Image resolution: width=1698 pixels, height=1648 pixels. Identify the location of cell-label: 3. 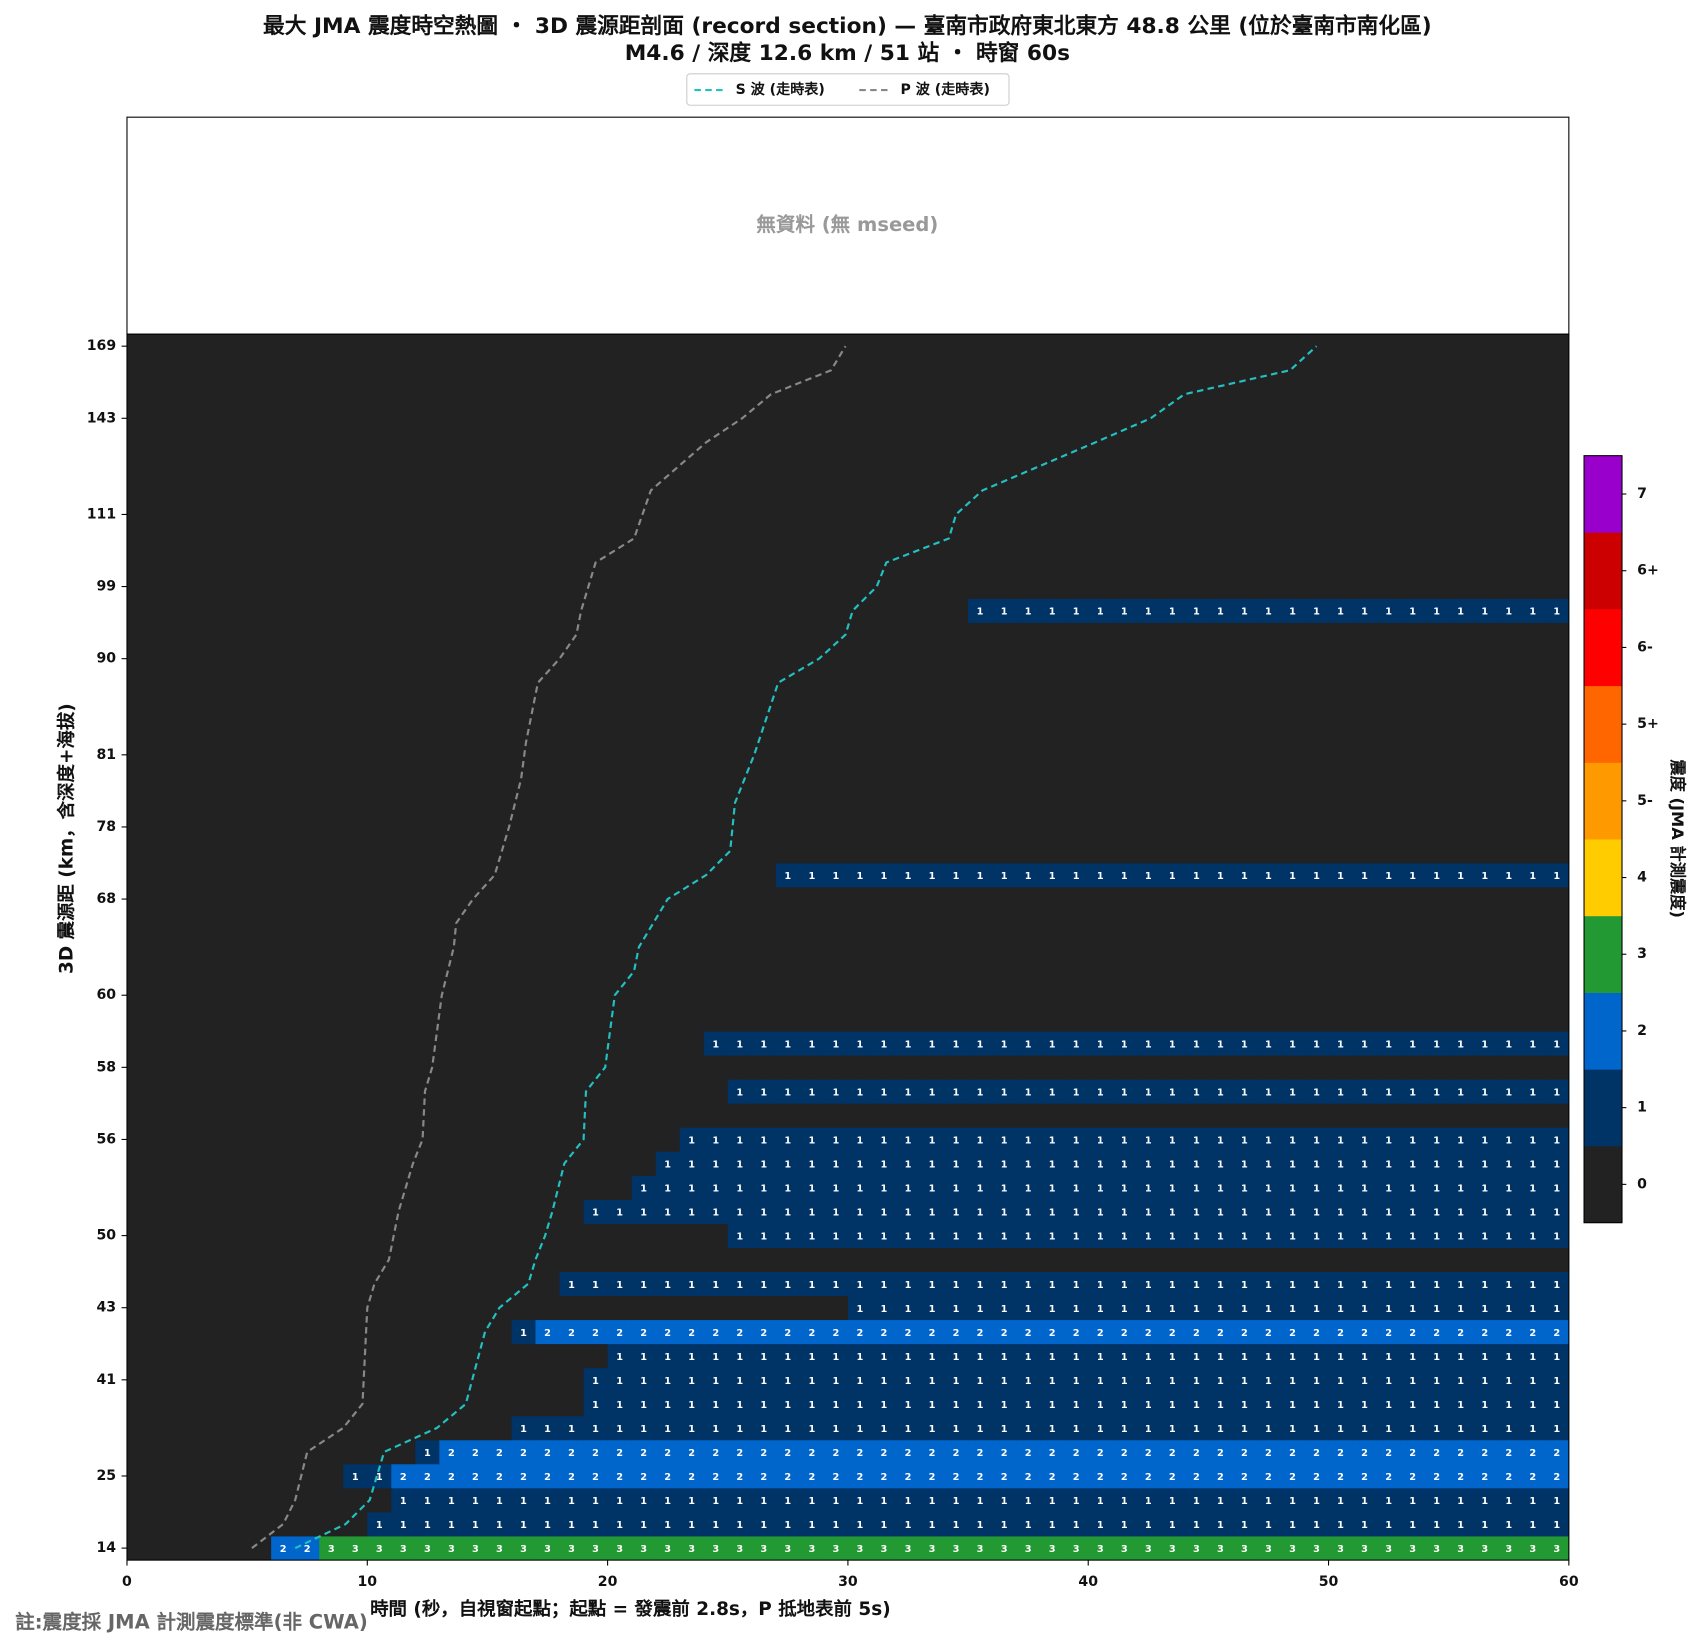
(787, 1549).